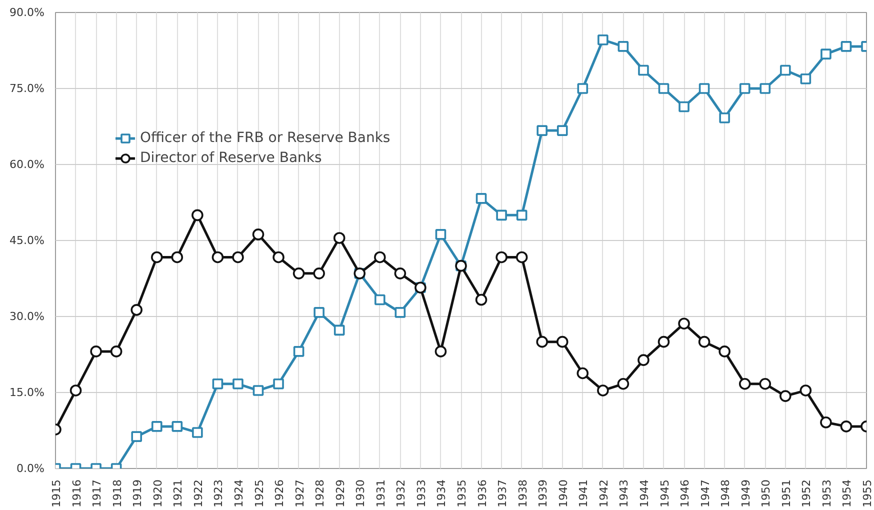 The width and height of the screenshot is (874, 510). Describe the element at coordinates (27, 164) in the screenshot. I see `y-tick-label: 60.0%` at that location.